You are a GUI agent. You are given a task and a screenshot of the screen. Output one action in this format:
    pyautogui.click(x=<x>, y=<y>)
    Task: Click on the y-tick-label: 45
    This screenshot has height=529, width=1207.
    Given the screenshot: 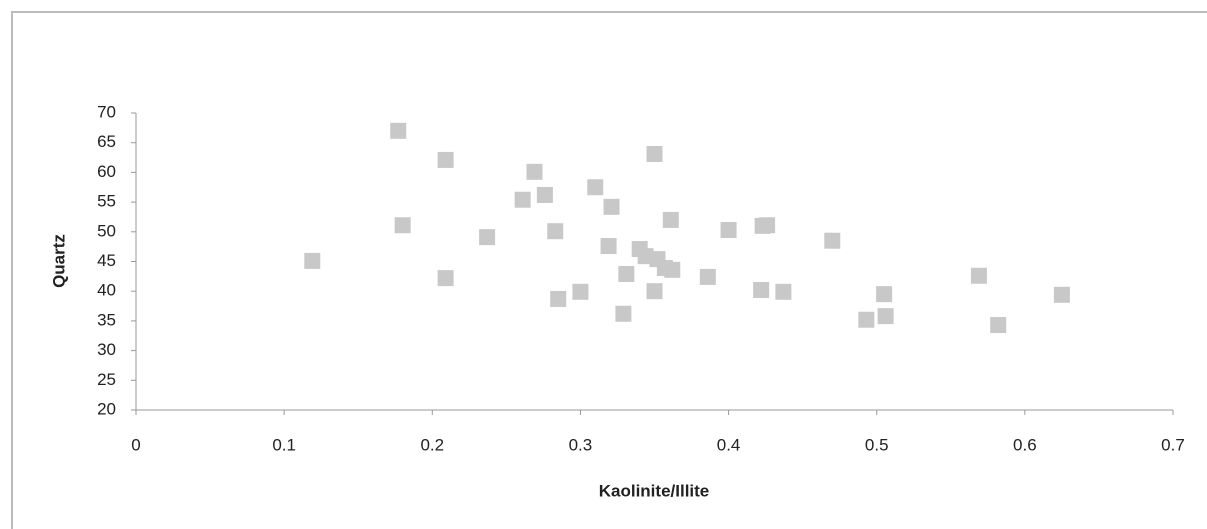 What is the action you would take?
    pyautogui.click(x=106, y=260)
    